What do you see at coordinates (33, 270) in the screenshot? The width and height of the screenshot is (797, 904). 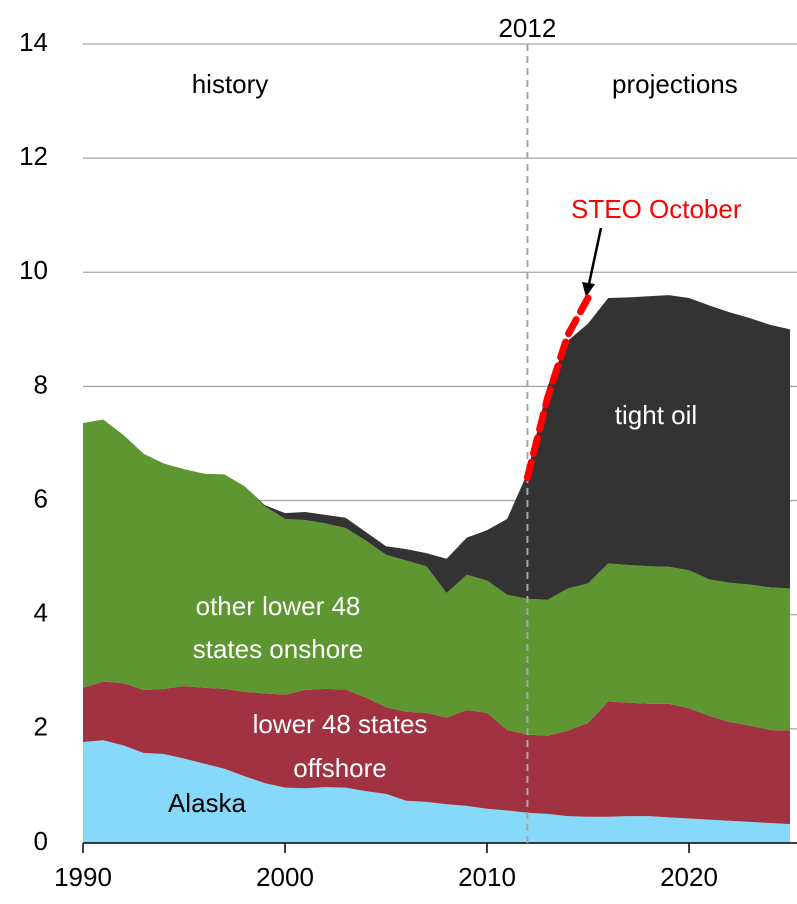 I see `y-tick-label: 10` at bounding box center [33, 270].